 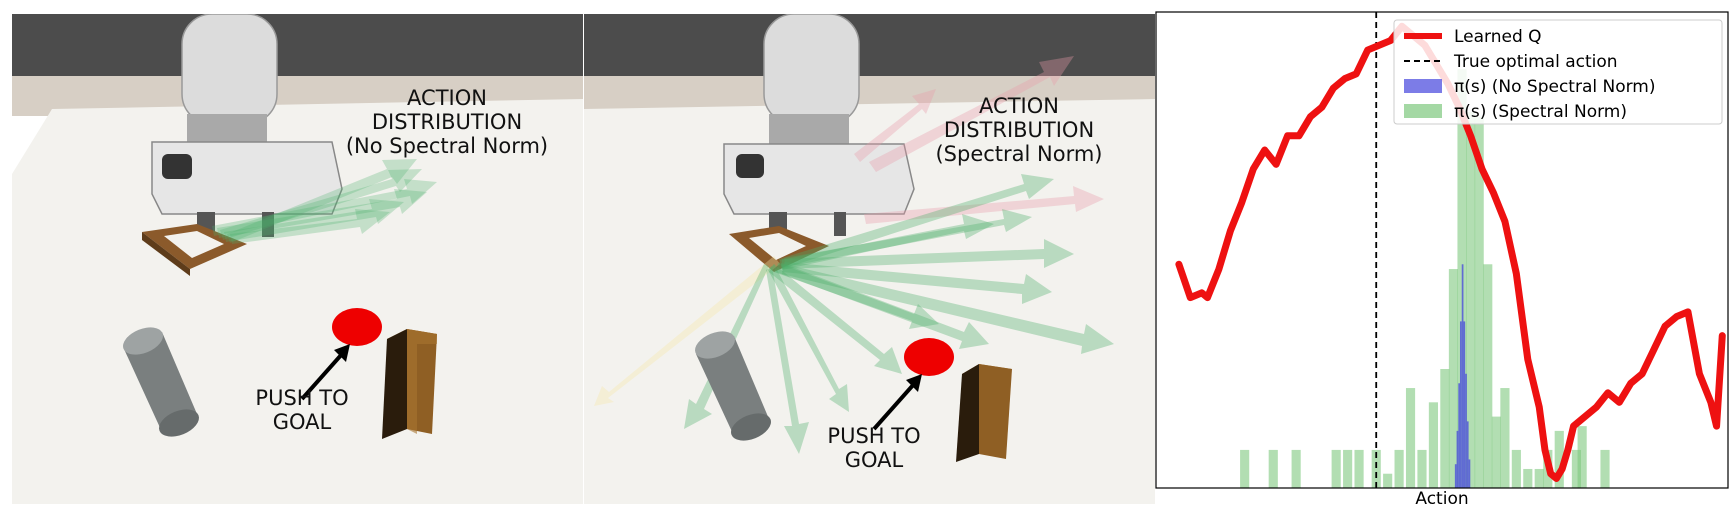 What do you see at coordinates (447, 146) in the screenshot?
I see `title-line: (No Spectral Norm)` at bounding box center [447, 146].